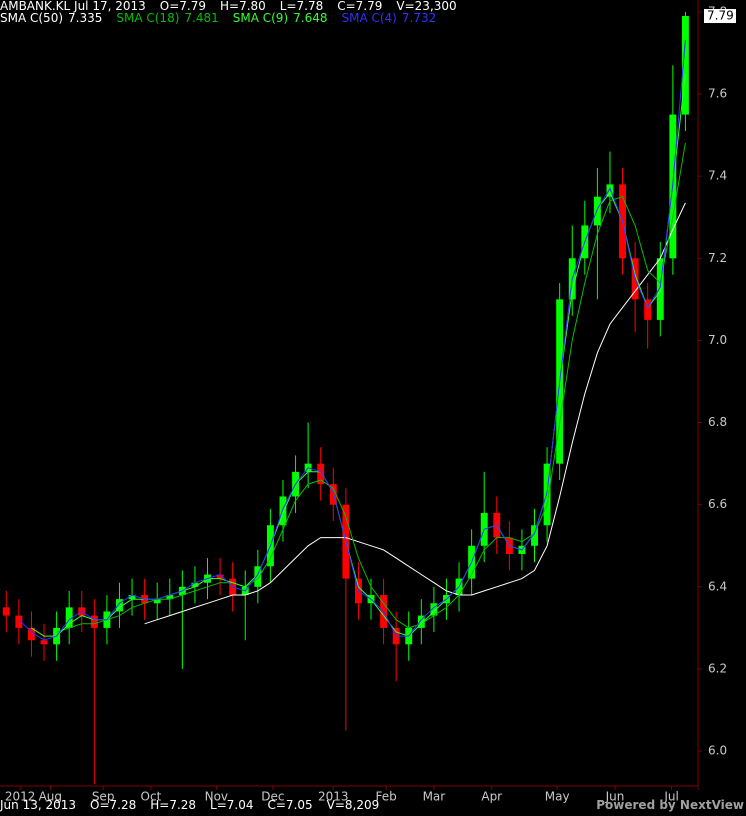  Describe the element at coordinates (419, 18) in the screenshot. I see `legend-value: 7.732` at that location.